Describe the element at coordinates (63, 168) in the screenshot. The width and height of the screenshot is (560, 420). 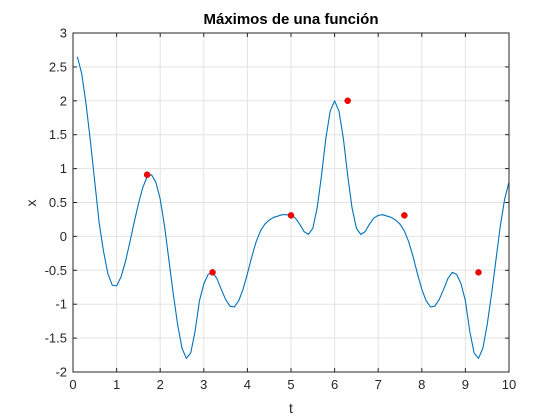
I see `y-tick-label: 1` at that location.